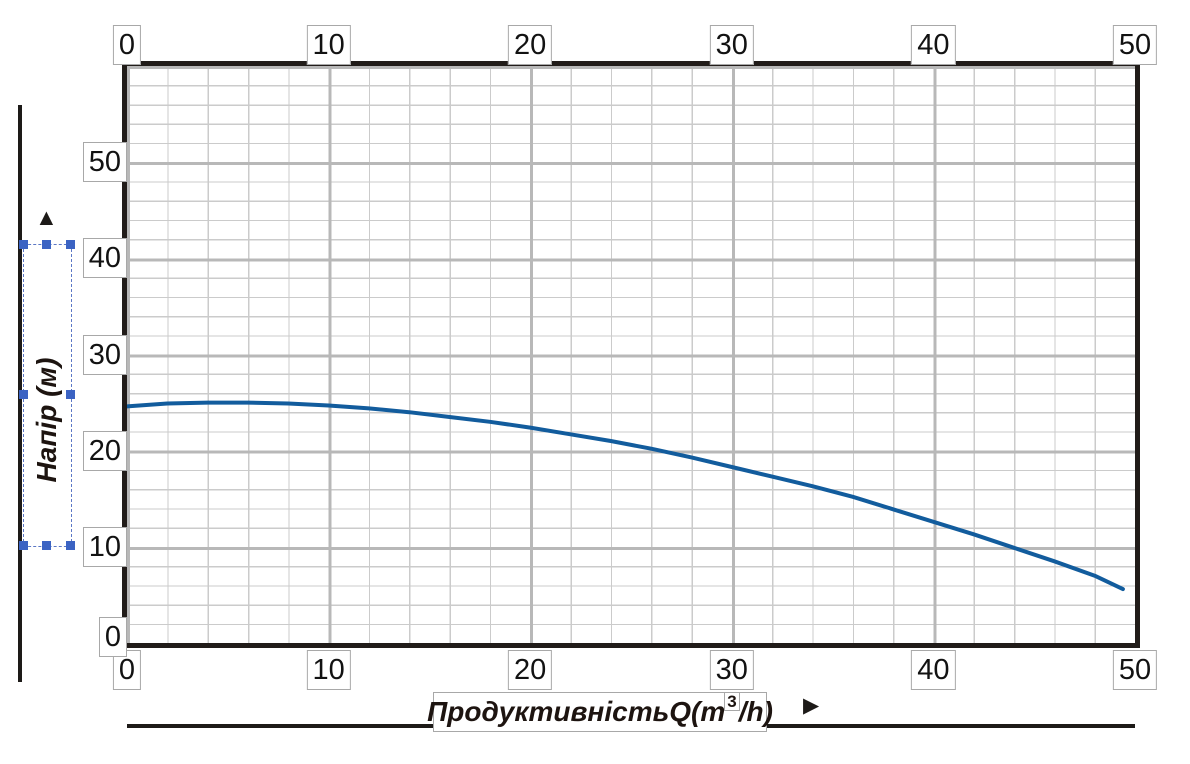 This screenshot has height=764, width=1190. Describe the element at coordinates (933, 45) in the screenshot. I see `x-tick-top-40: 40` at that location.